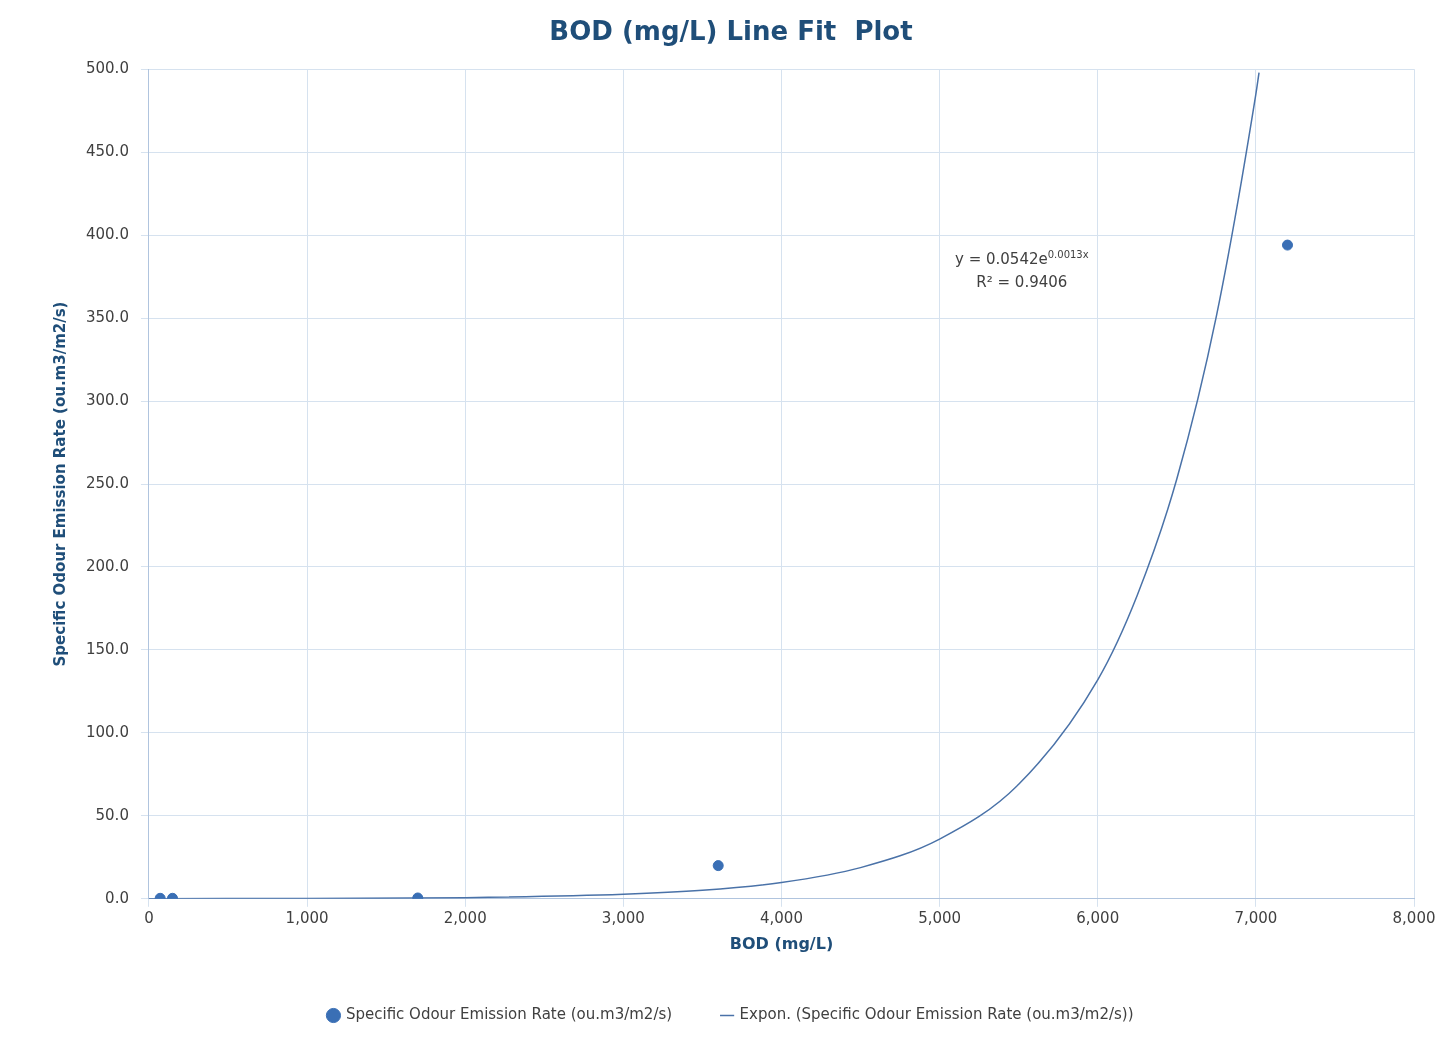 This screenshot has width=1452, height=1051. I want to click on y-tick-label: 450.0, so click(107, 151).